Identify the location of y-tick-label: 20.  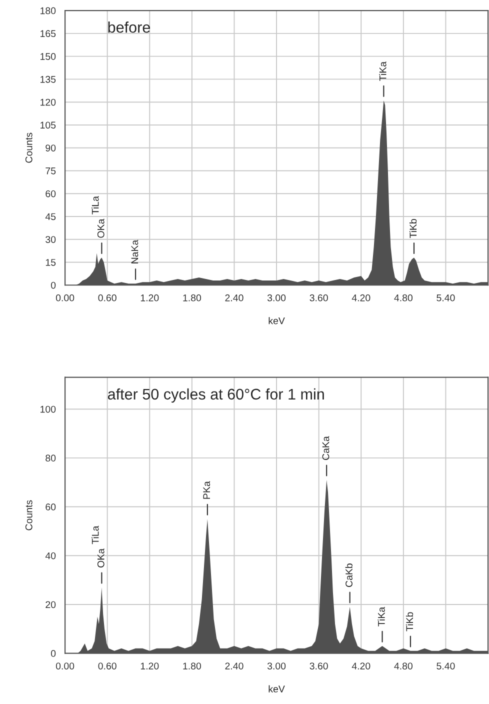
(51, 604).